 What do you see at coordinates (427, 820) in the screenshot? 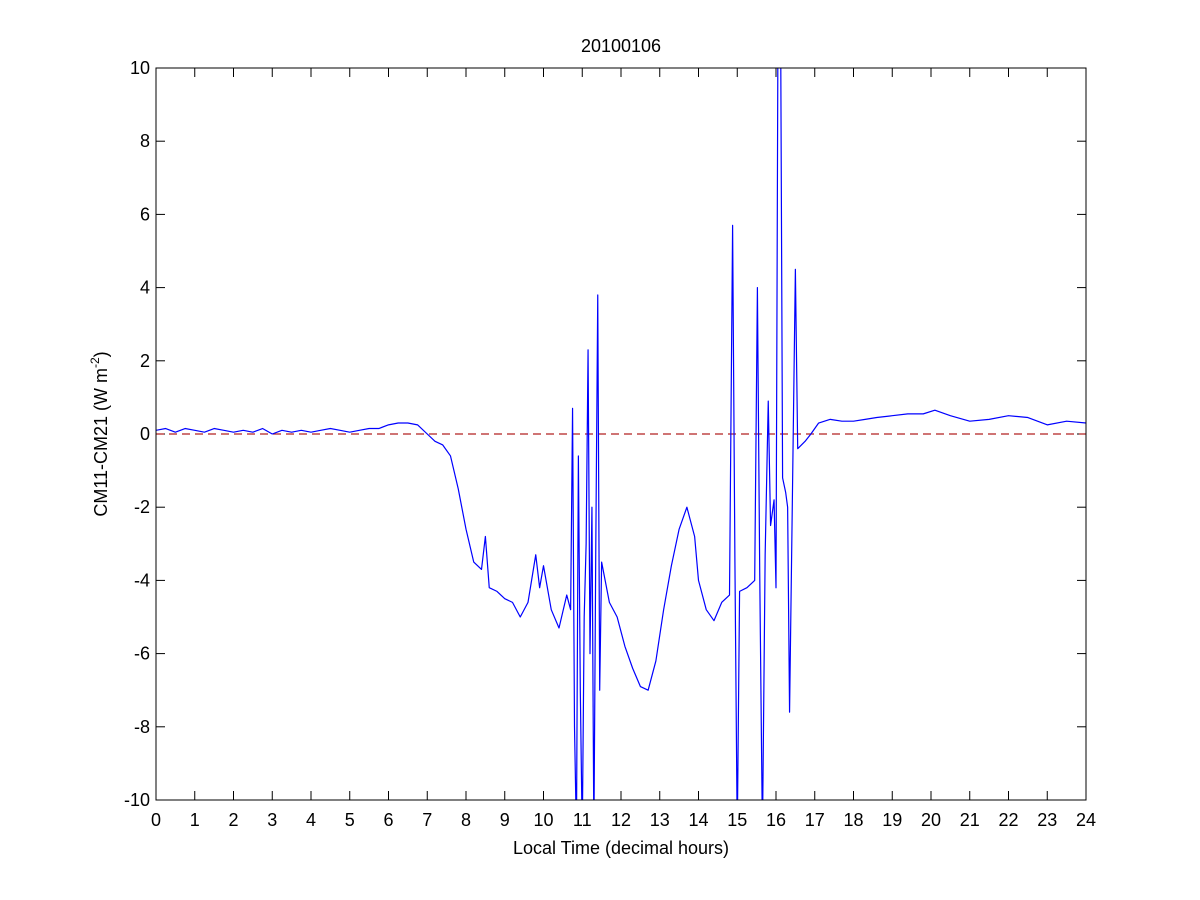
I see `x-tick-label: 7` at bounding box center [427, 820].